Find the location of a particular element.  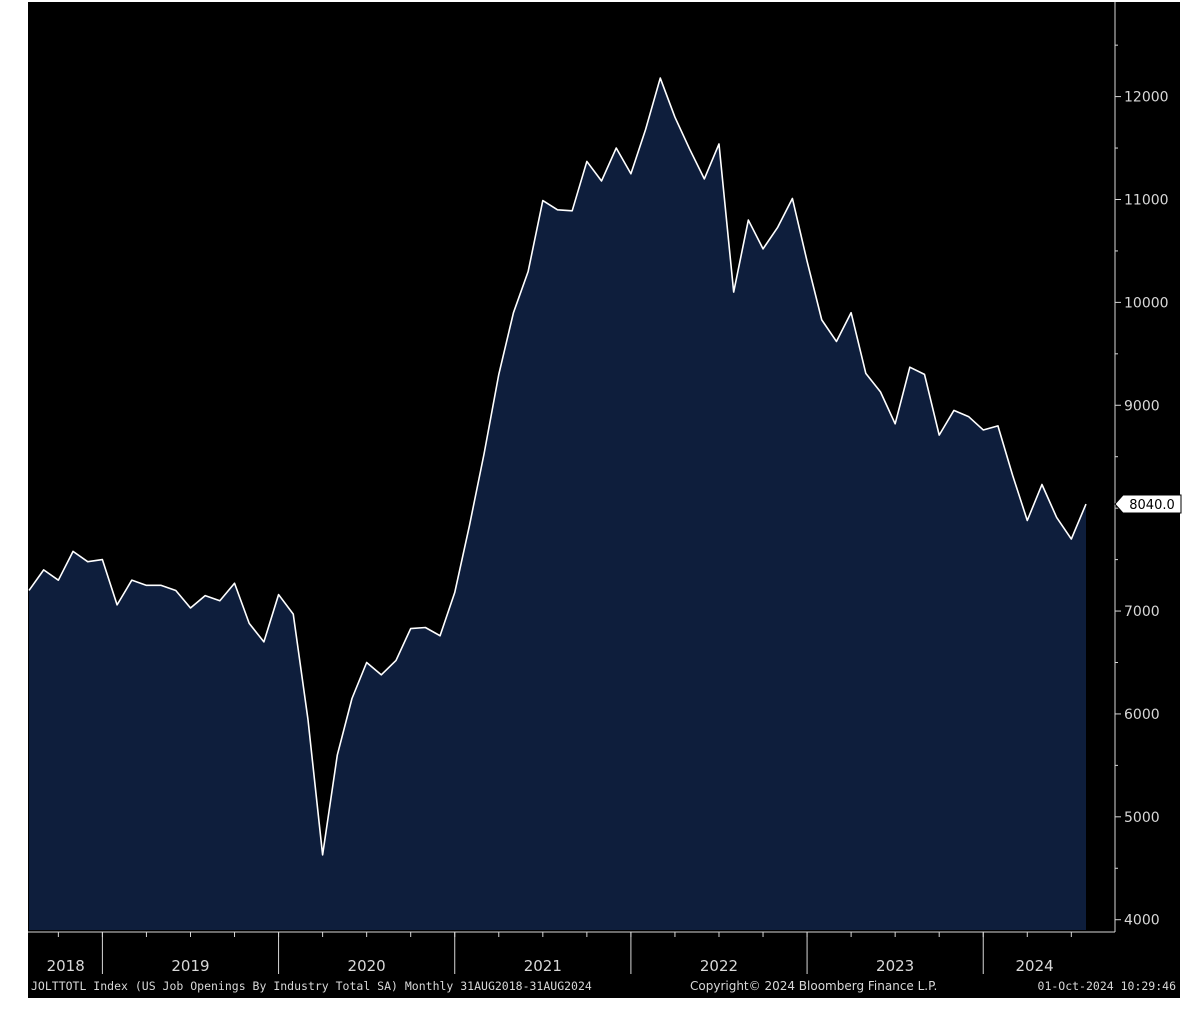

y-tick-label: 6000 is located at coordinates (1142, 715).